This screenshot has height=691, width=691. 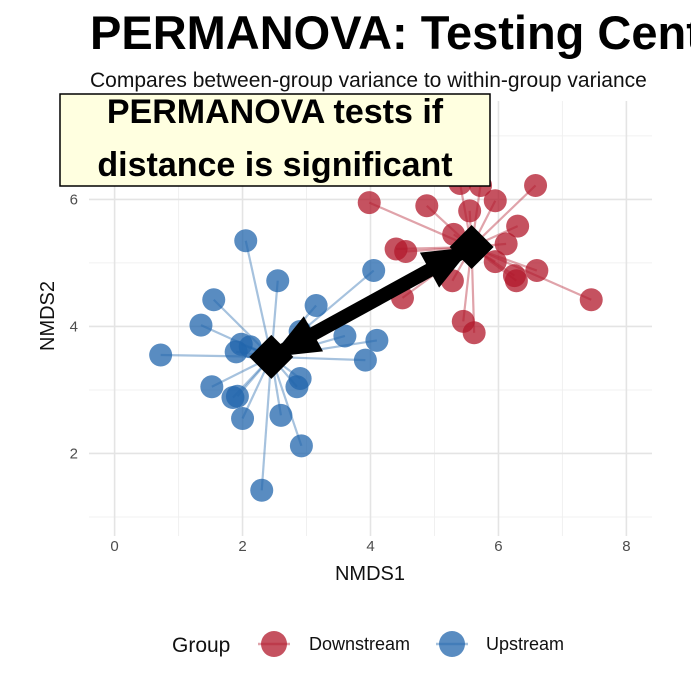 I want to click on x-tick-label: 6, so click(x=498, y=546).